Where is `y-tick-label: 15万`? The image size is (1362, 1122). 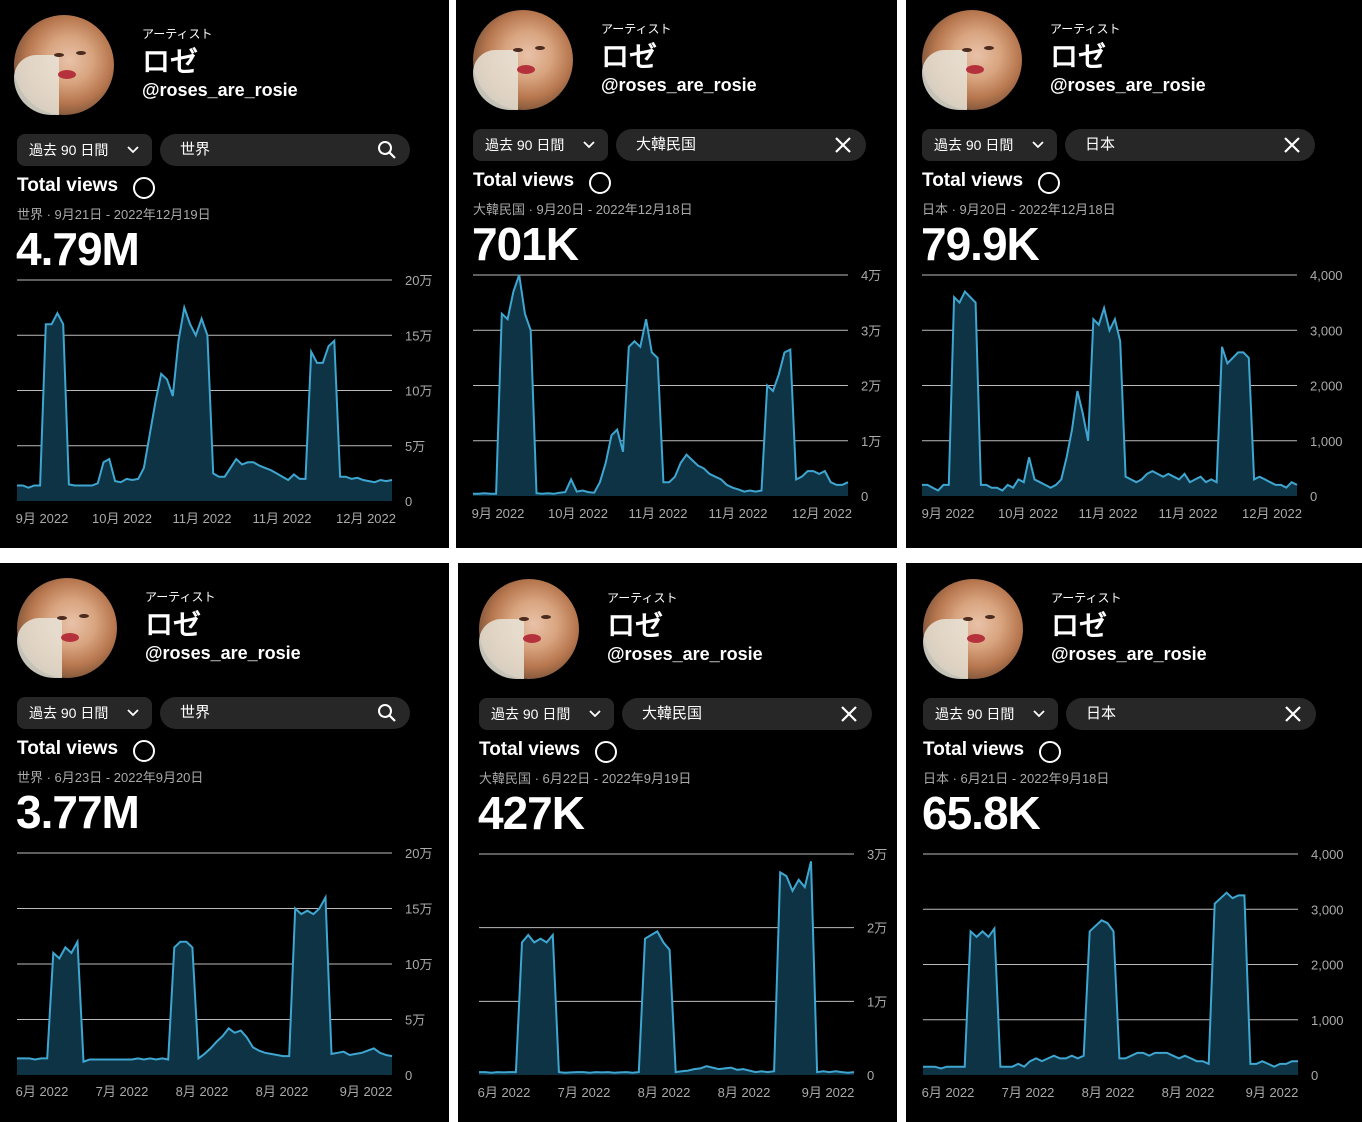 y-tick-label: 15万 is located at coordinates (418, 909).